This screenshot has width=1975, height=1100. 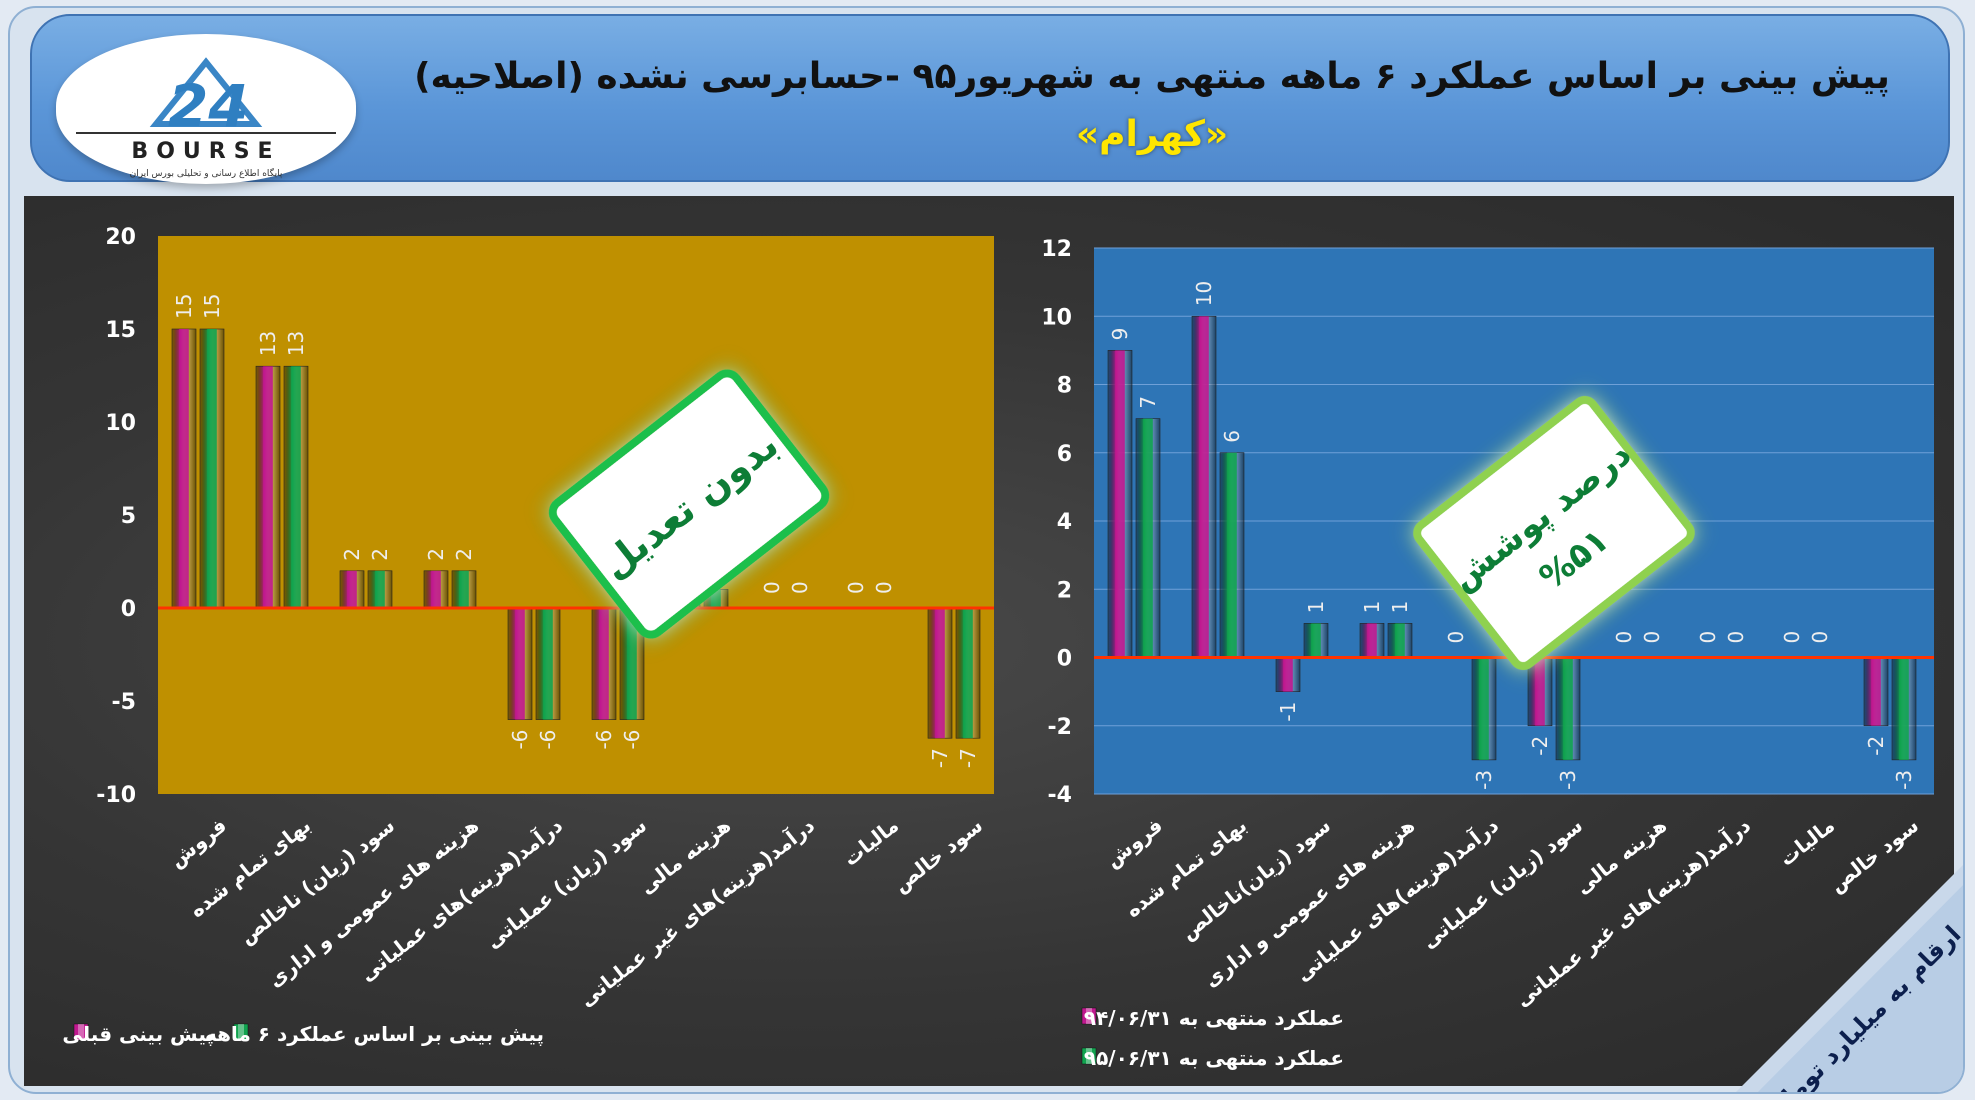 What do you see at coordinates (1232, 436) in the screenshot?
I see `data-label: 6` at bounding box center [1232, 436].